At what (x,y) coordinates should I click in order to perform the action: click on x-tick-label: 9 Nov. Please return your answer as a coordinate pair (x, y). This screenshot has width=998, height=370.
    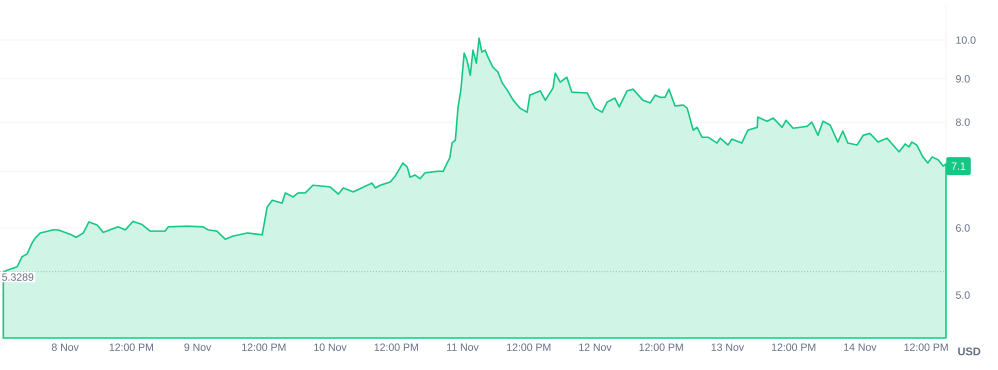
    Looking at the image, I should click on (198, 347).